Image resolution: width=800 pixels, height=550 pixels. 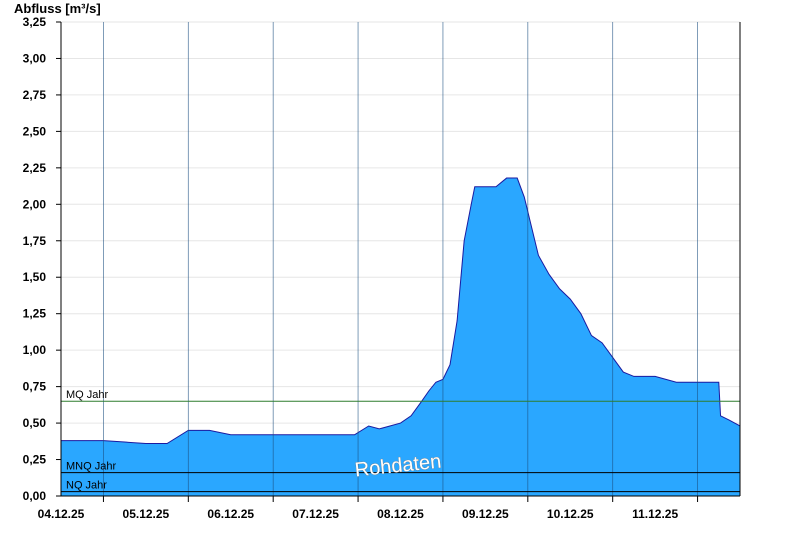 I want to click on y-tick-label: 0,25, so click(x=35, y=460).